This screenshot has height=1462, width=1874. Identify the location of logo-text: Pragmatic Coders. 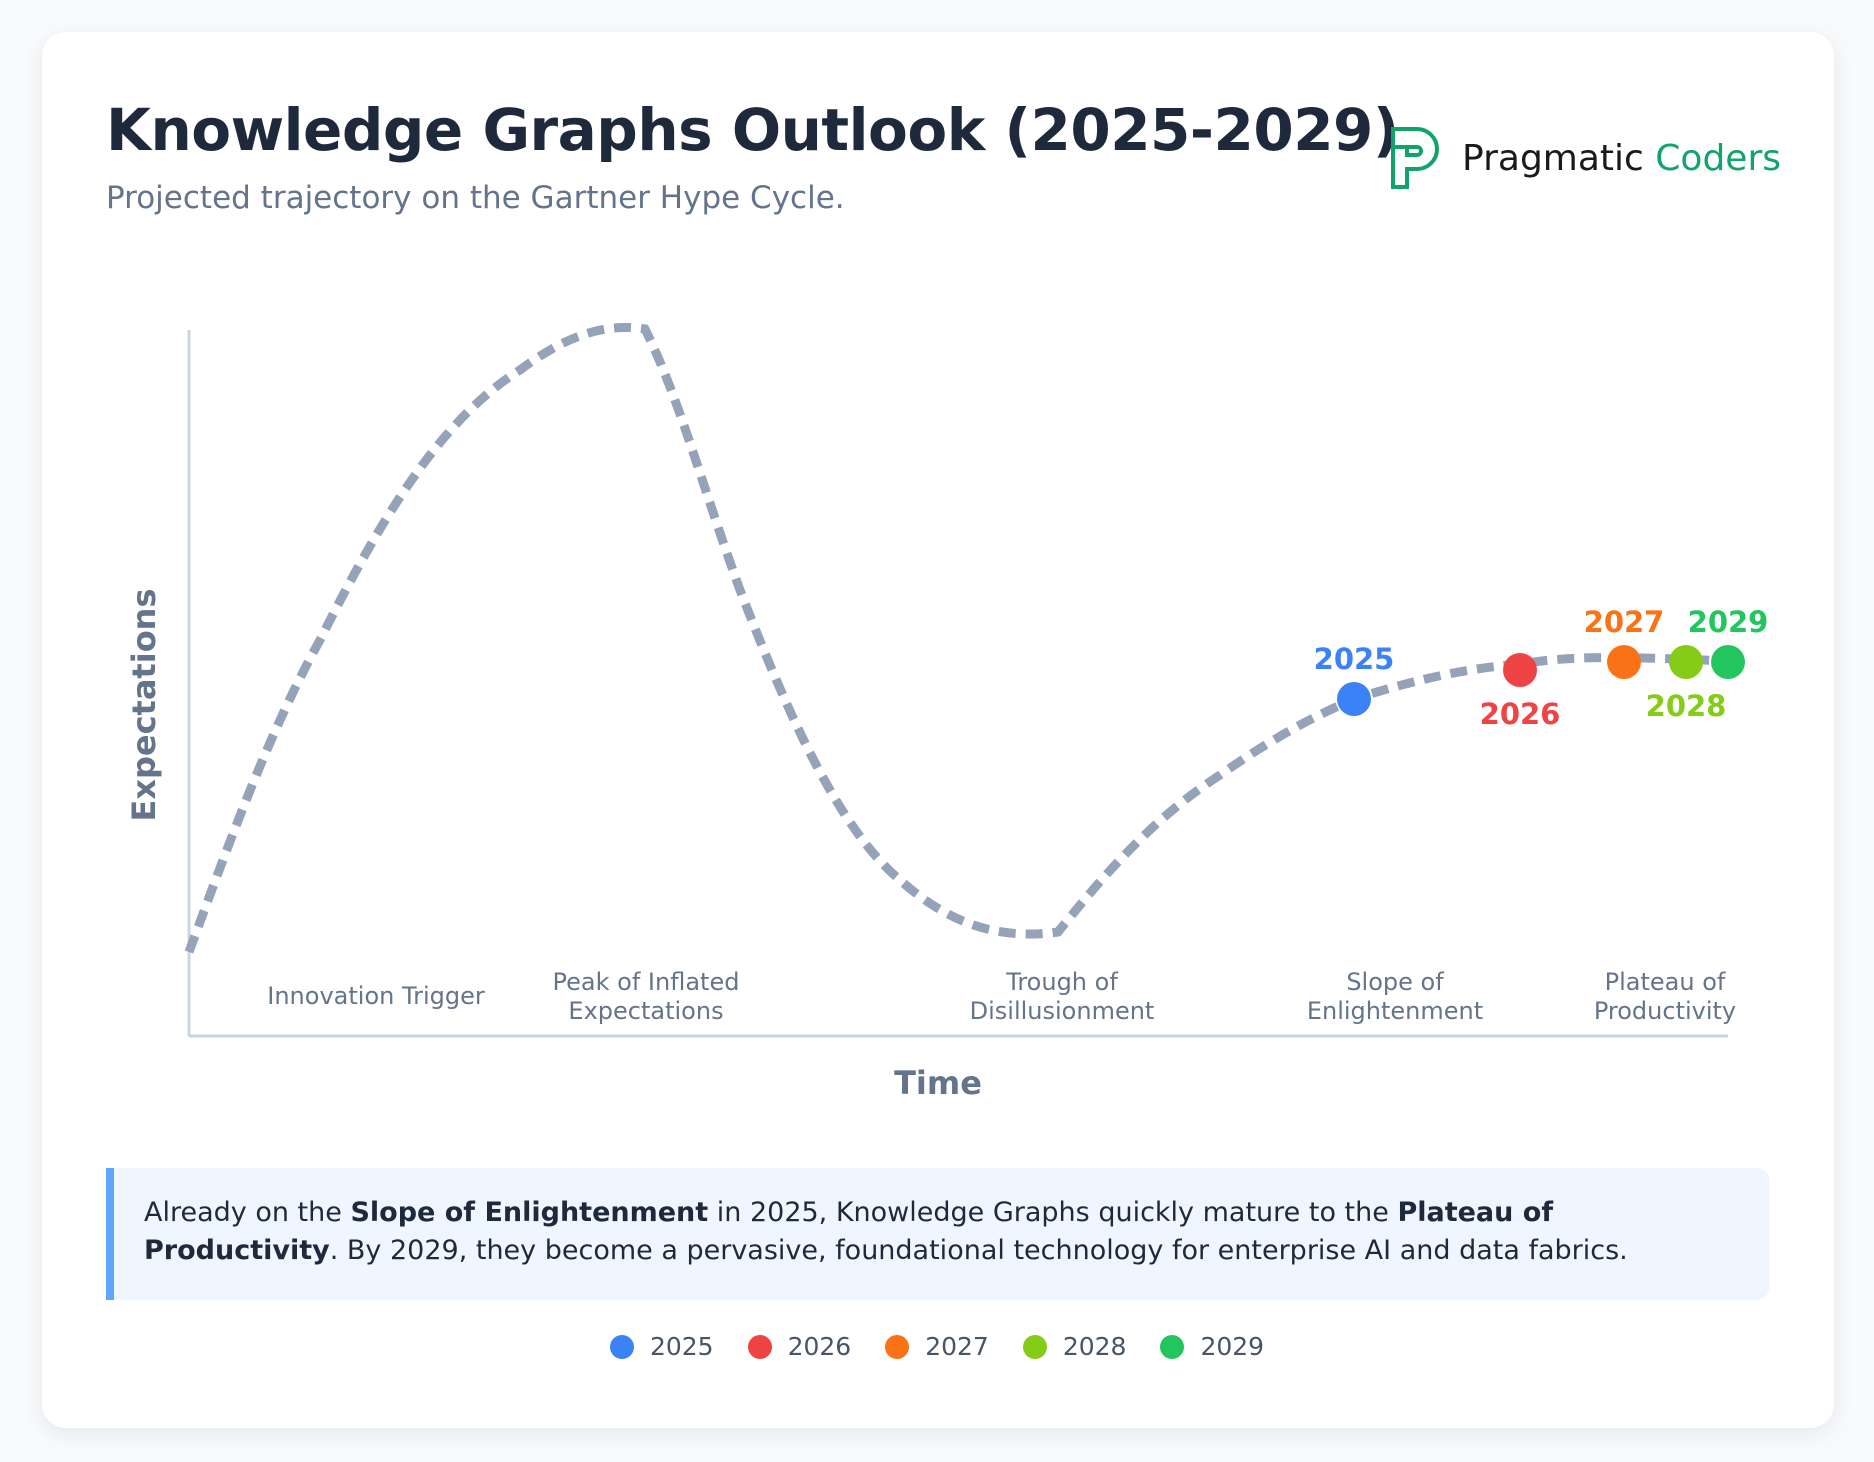
(1621, 158).